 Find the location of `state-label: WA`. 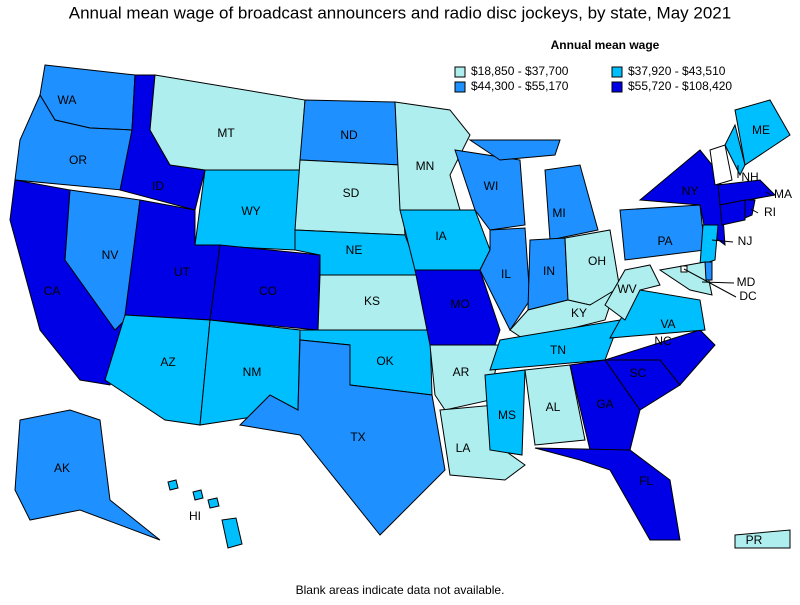

state-label: WA is located at coordinates (67, 100).